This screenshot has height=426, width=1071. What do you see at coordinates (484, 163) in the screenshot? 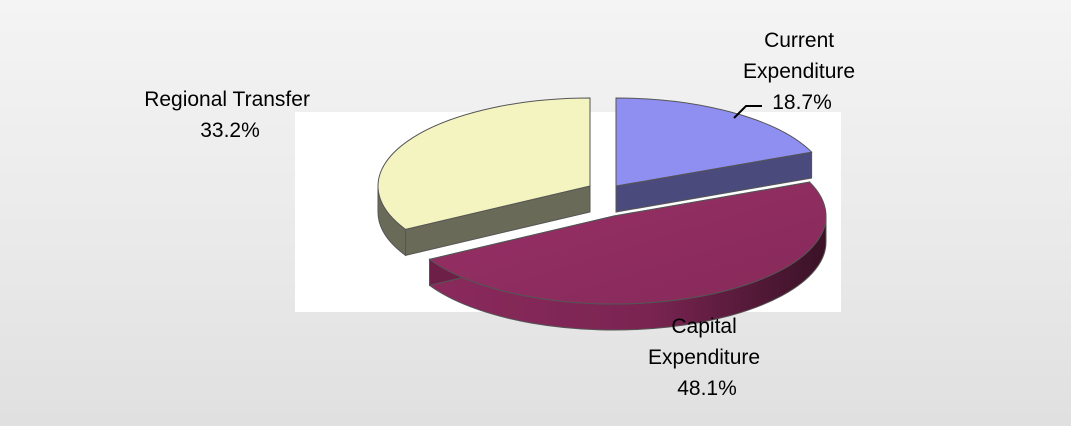
I see `slice-regional` at bounding box center [484, 163].